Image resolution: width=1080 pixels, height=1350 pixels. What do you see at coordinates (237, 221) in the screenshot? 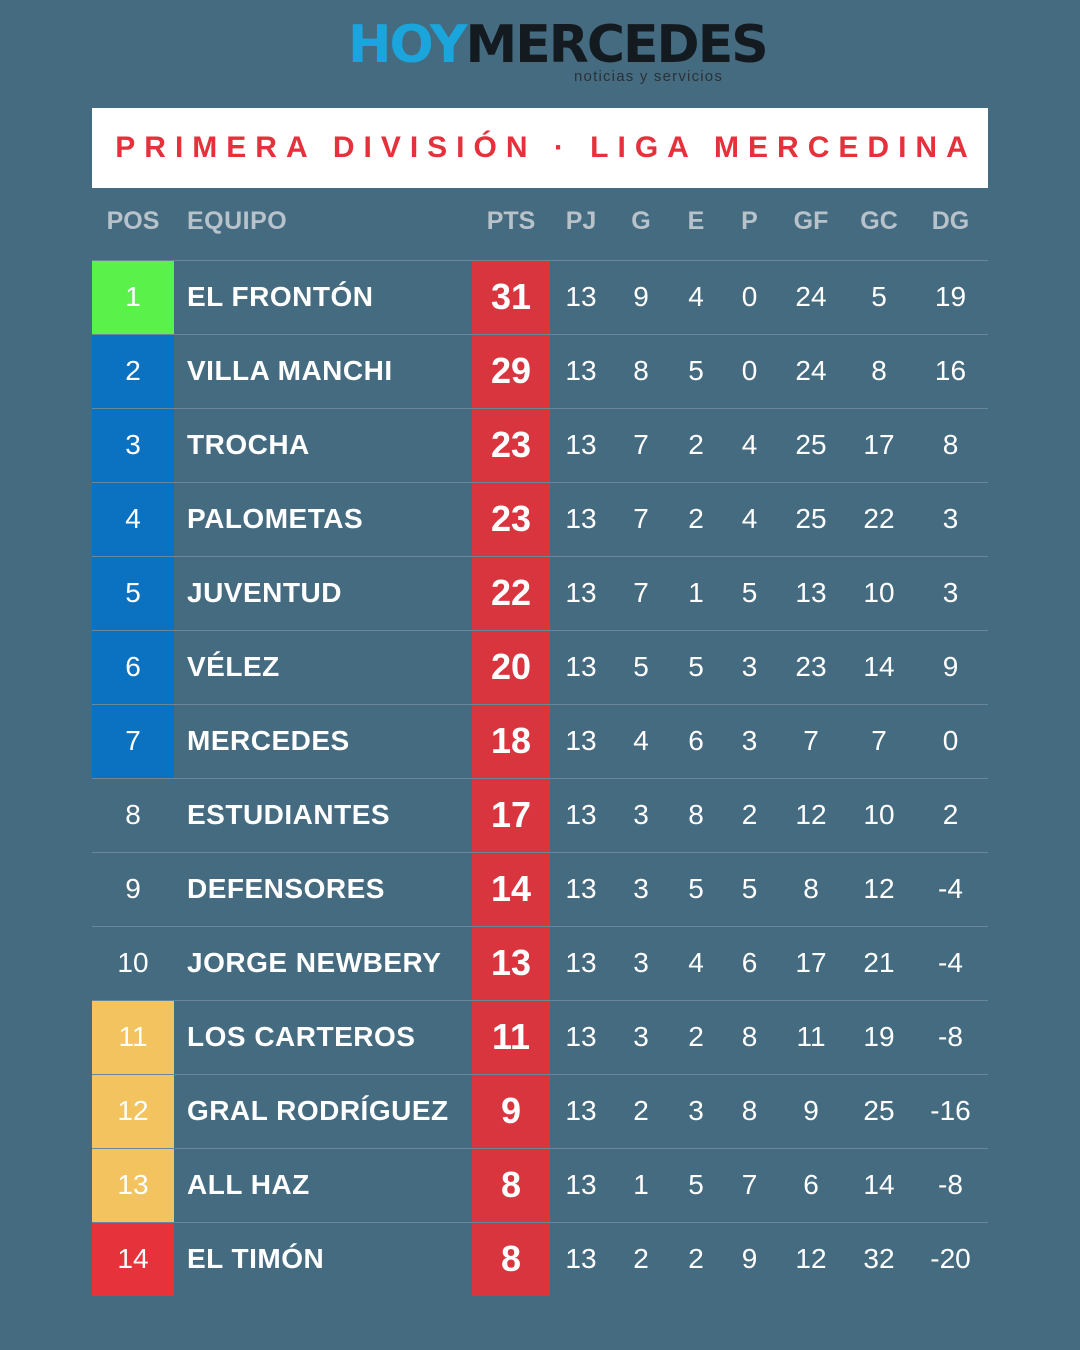
I see `header-team: EQUIPO` at bounding box center [237, 221].